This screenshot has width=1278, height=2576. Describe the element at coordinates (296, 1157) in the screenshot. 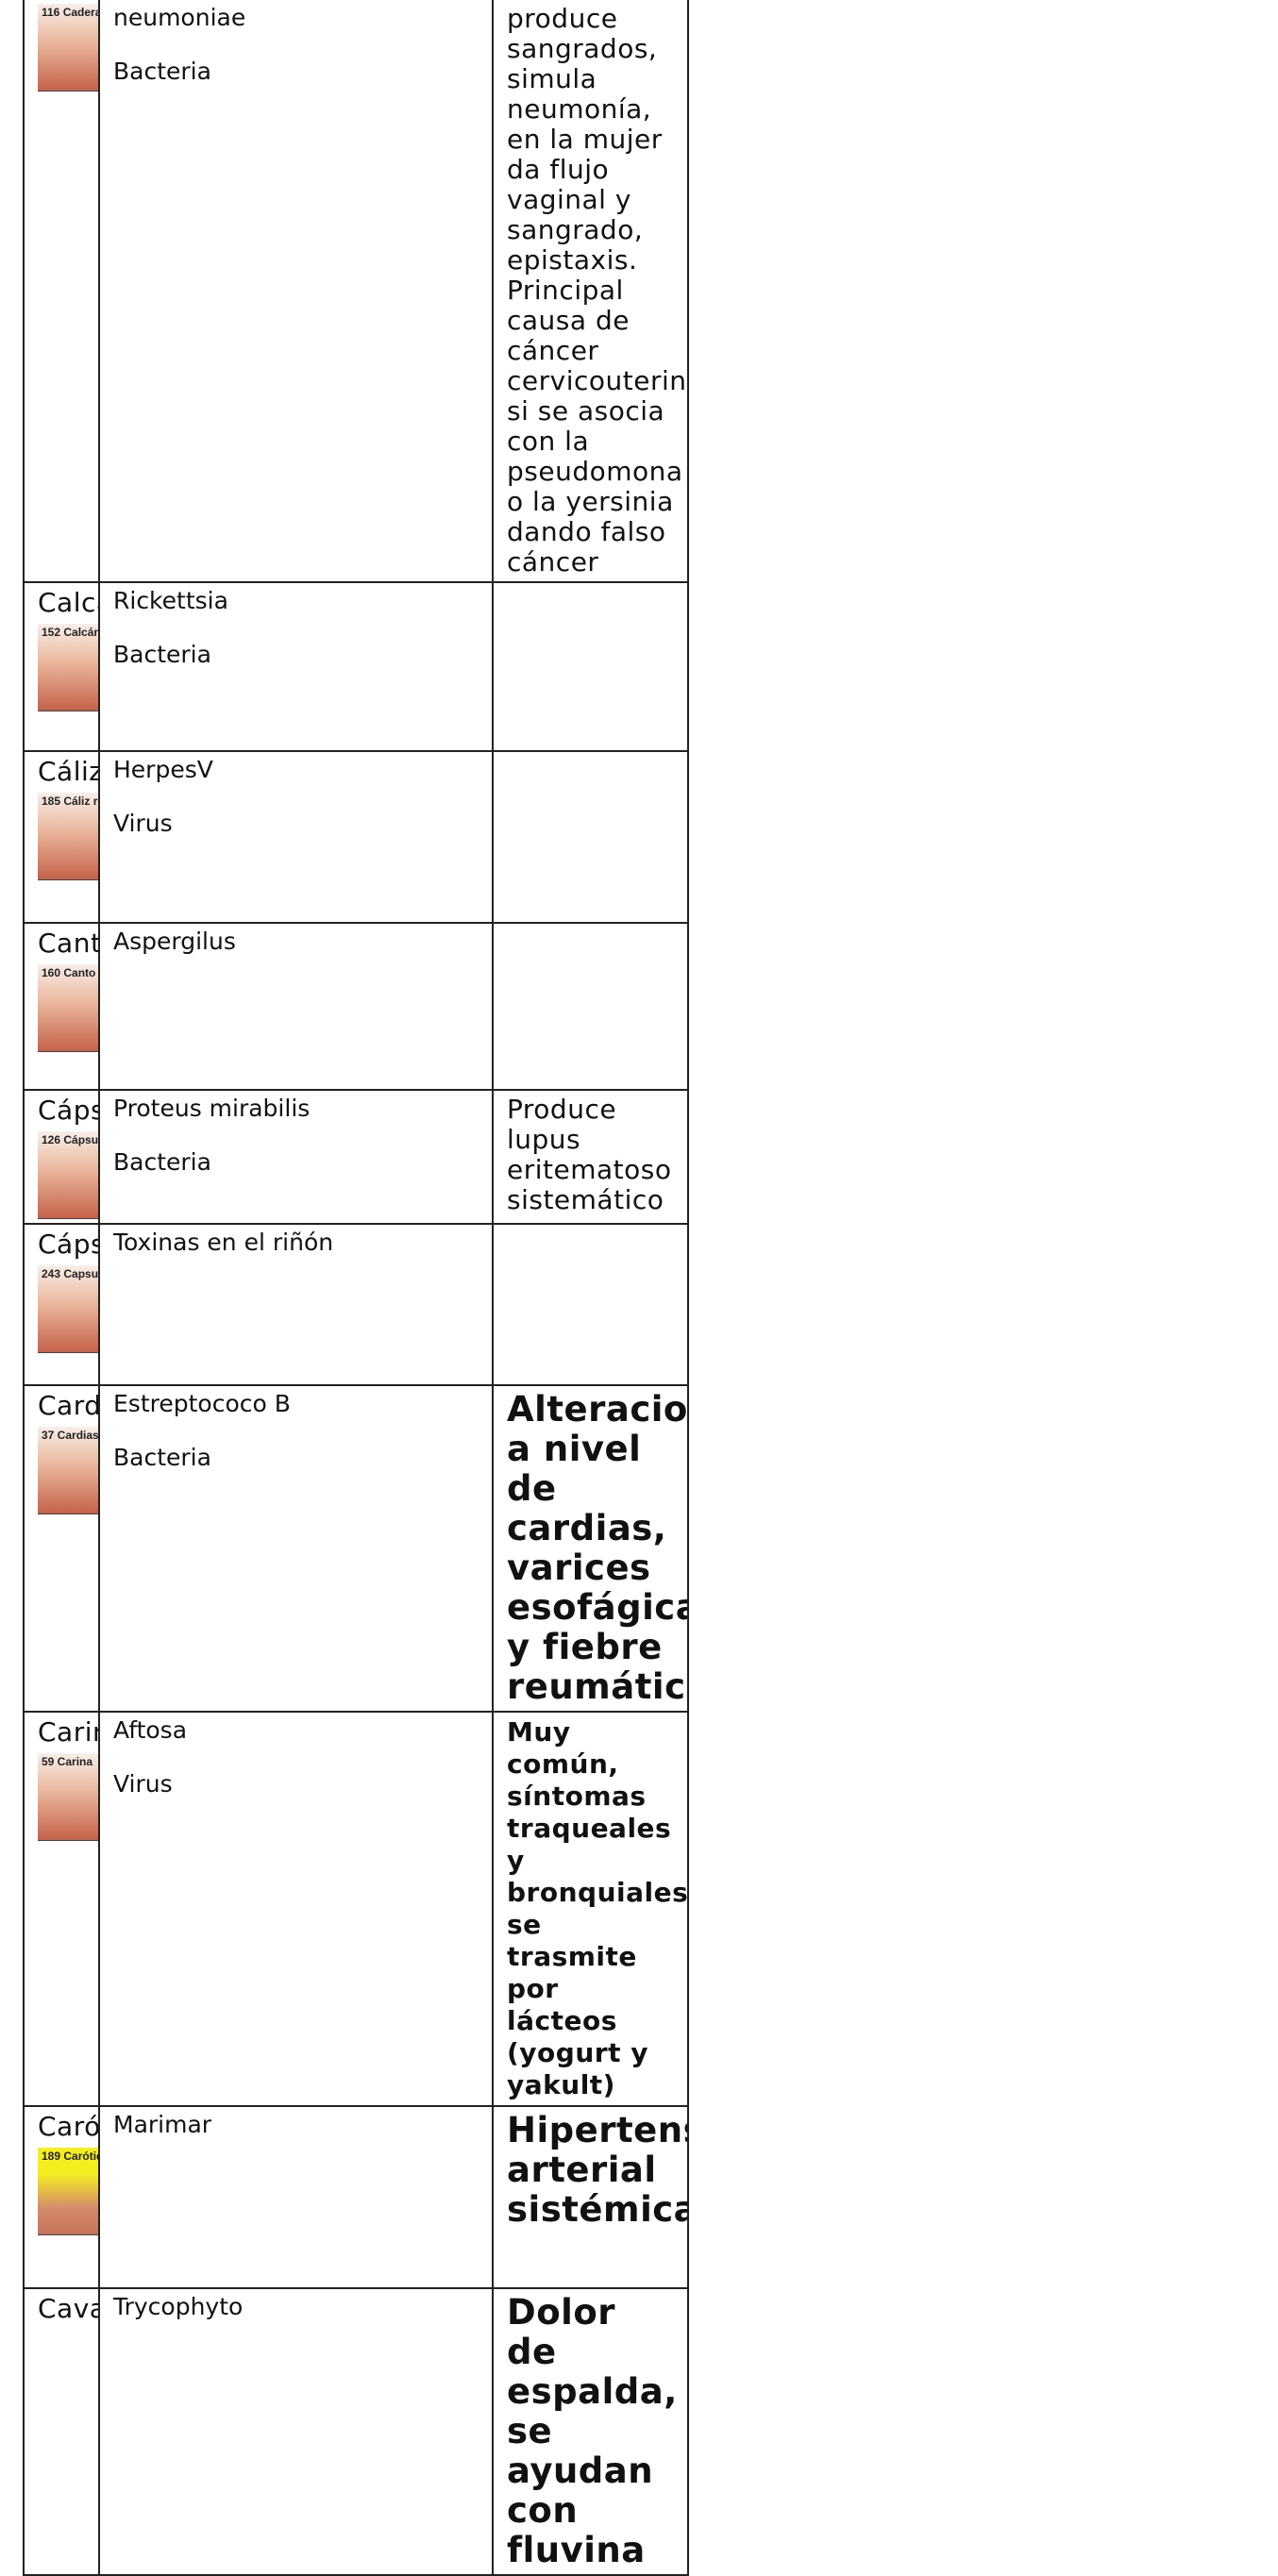

I see `pathogen-cell: Proteus mirabilis Bacteria` at that location.